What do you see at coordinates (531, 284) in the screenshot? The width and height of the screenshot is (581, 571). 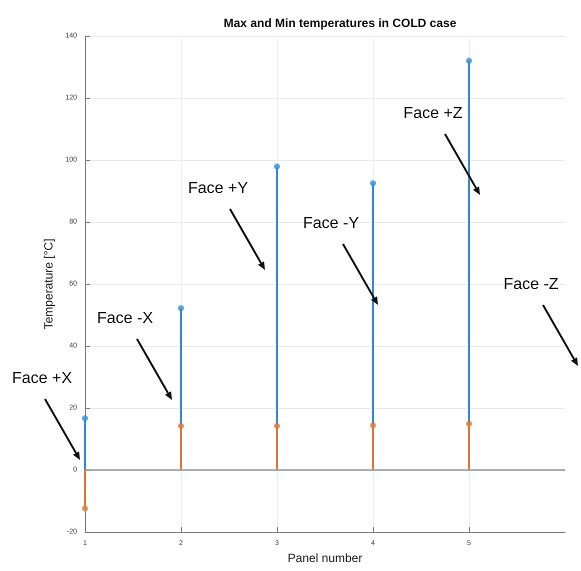 I see `annotation: Face -Z` at bounding box center [531, 284].